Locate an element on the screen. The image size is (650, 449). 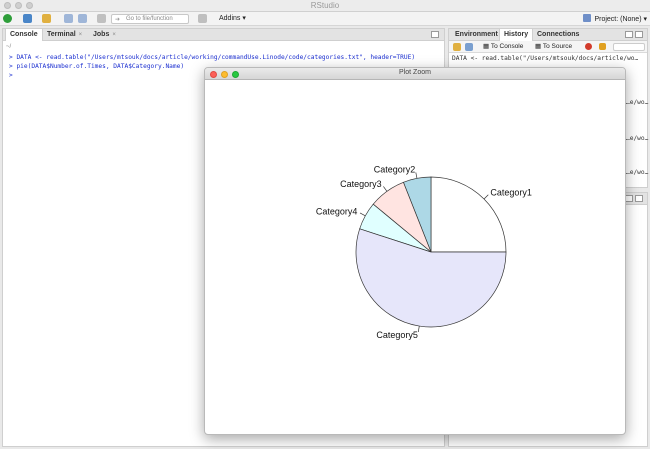
tab-environment-label: Environment is located at coordinates (476, 34).